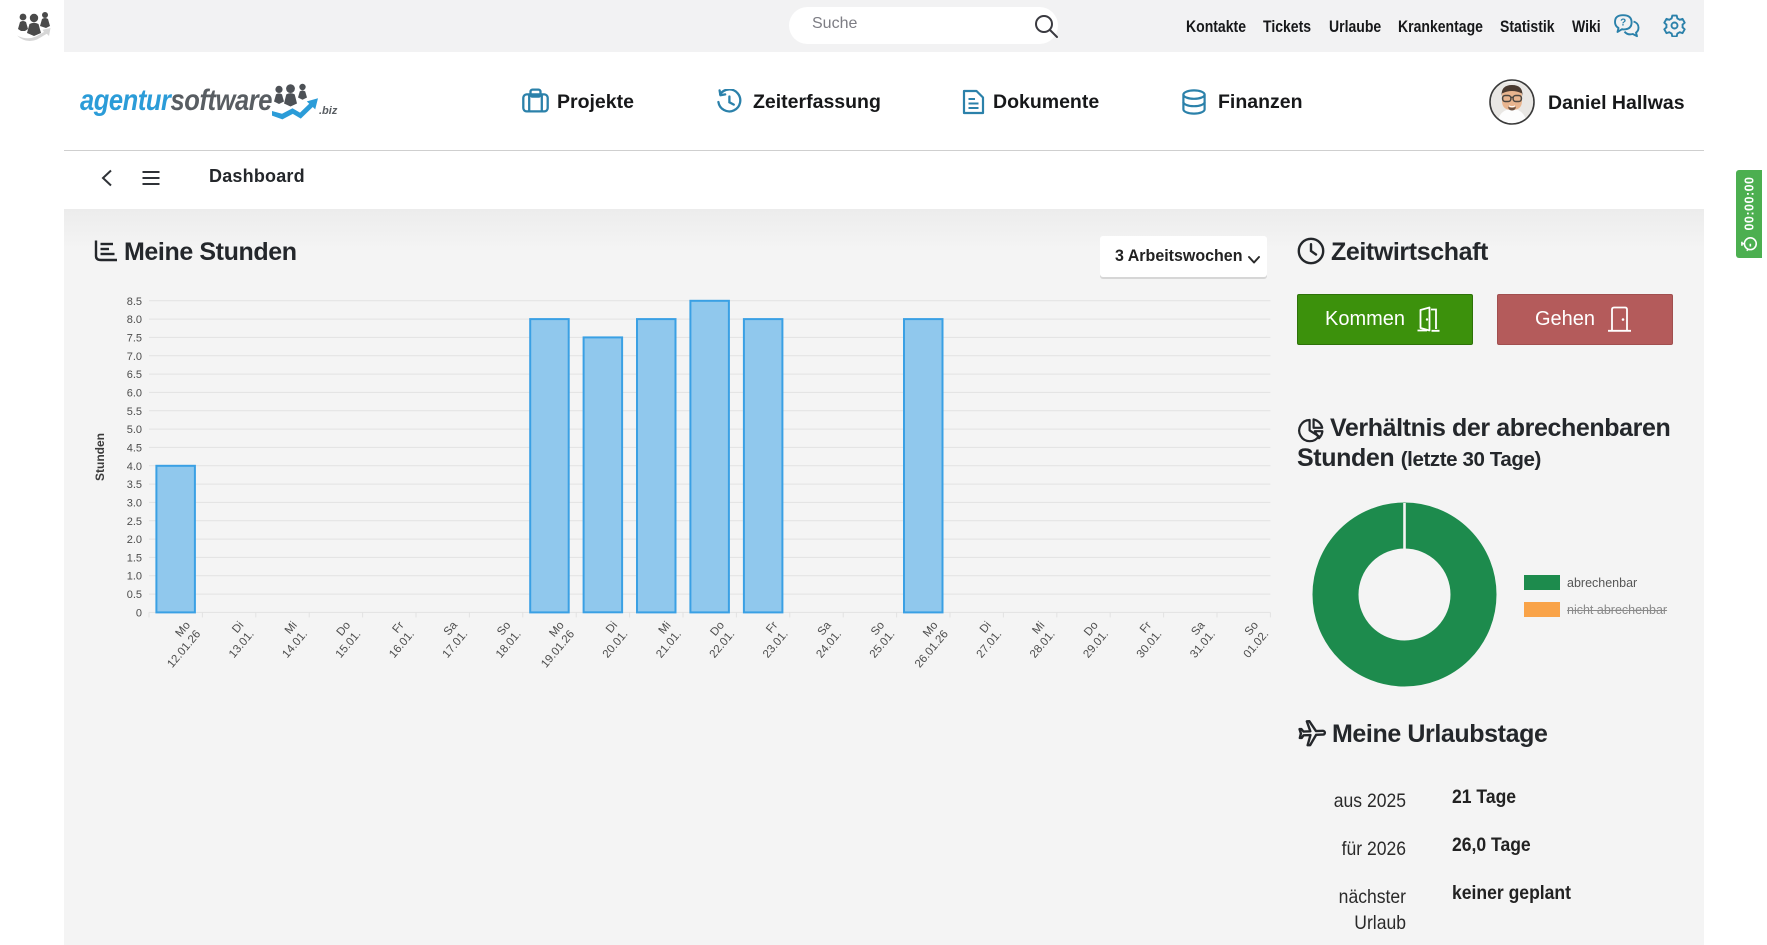  What do you see at coordinates (134, 430) in the screenshot?
I see `svg-text: 5.0` at bounding box center [134, 430].